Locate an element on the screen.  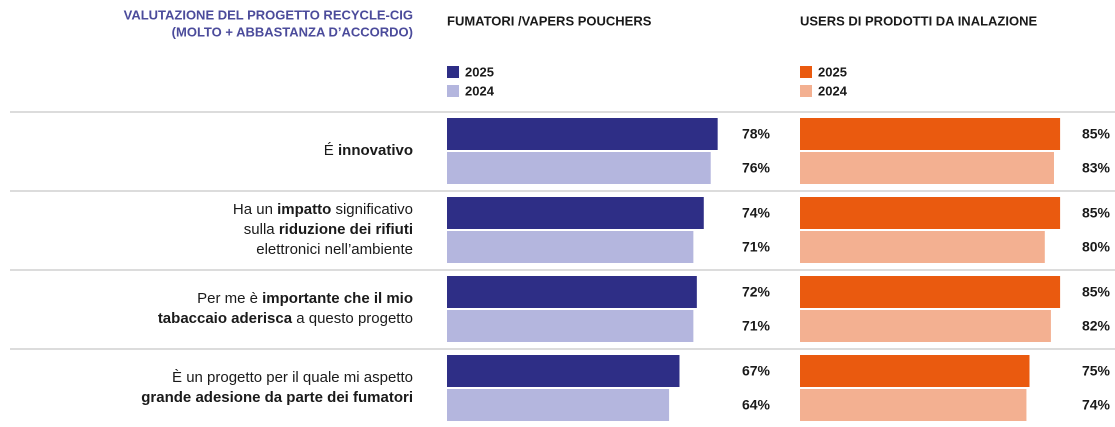
row-label: elettronici nell’ambiente is located at coordinates (334, 249).